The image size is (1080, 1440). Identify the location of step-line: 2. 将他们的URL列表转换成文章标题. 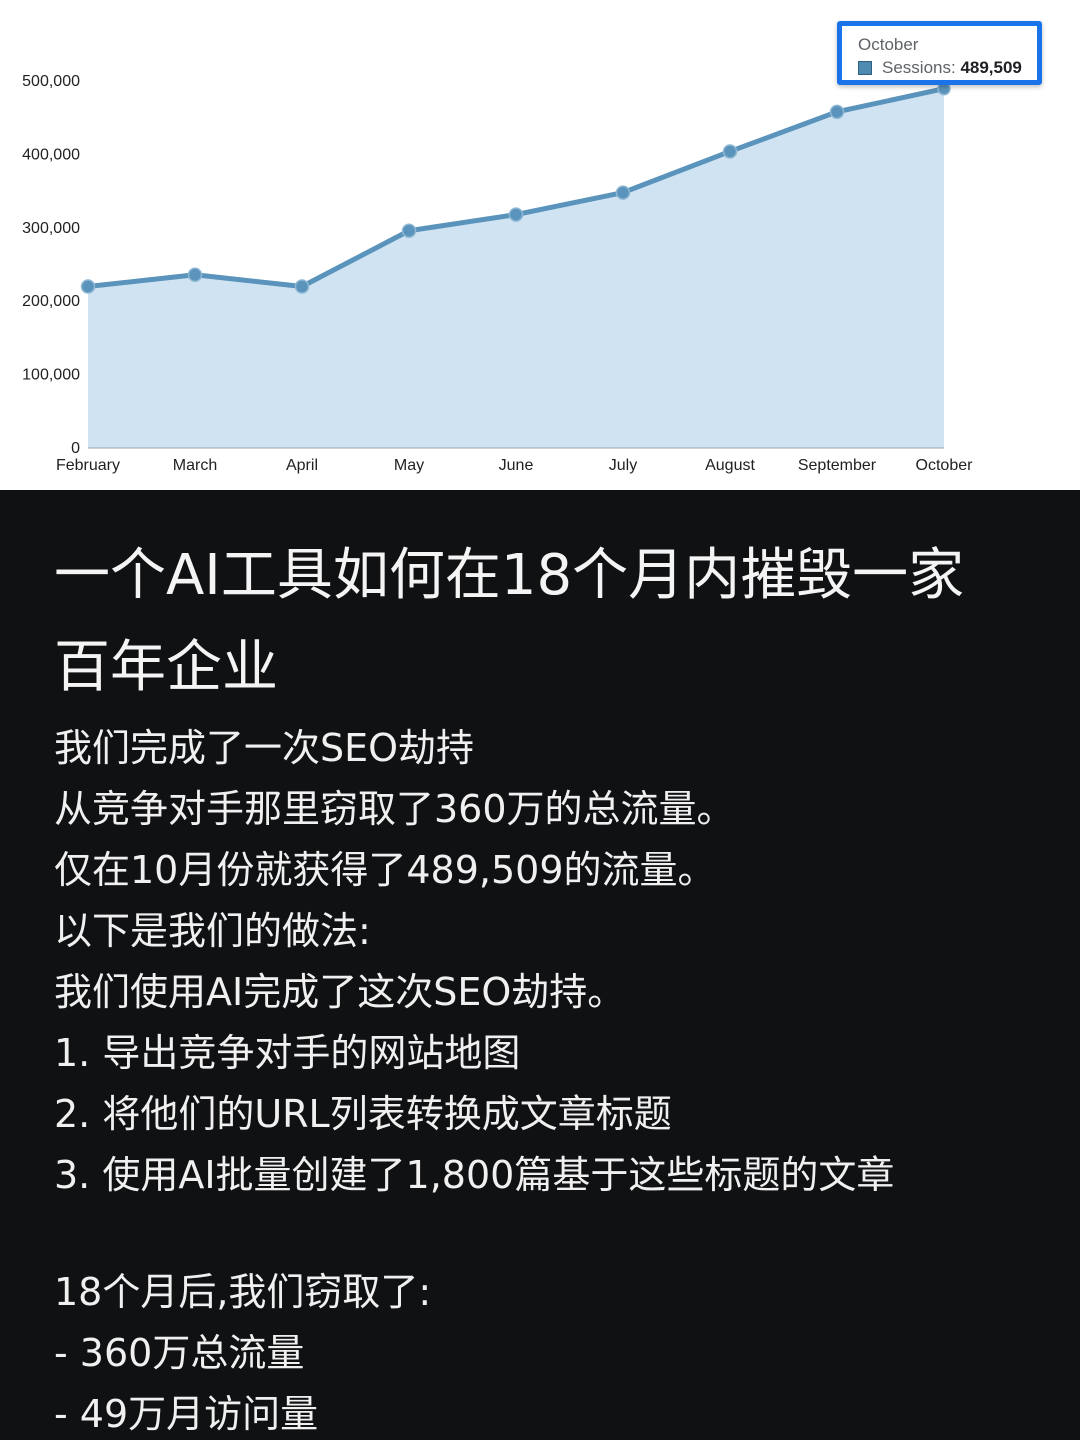
(363, 1114).